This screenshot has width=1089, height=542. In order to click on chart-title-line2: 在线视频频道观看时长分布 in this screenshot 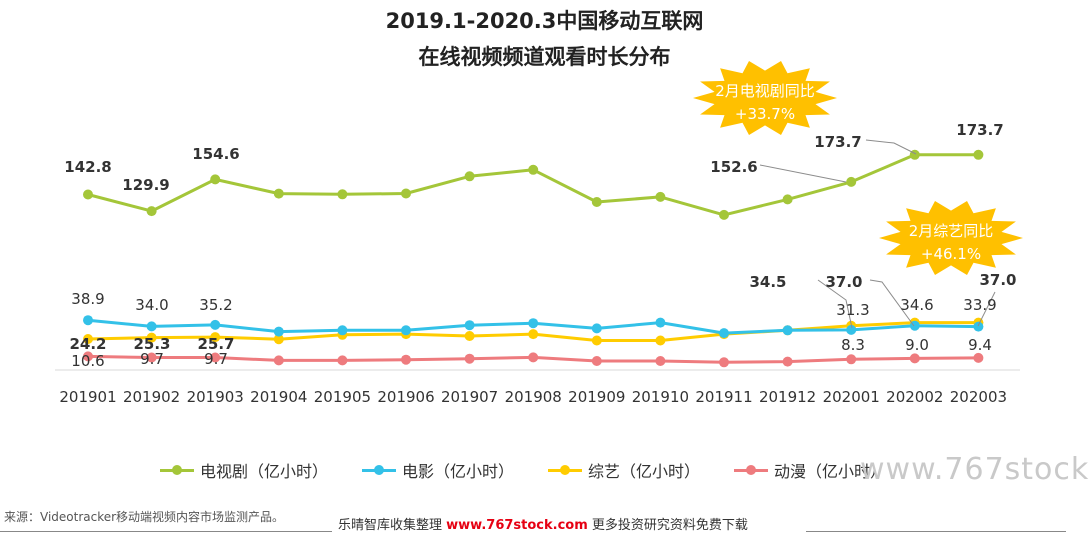, I will do `click(544, 57)`.